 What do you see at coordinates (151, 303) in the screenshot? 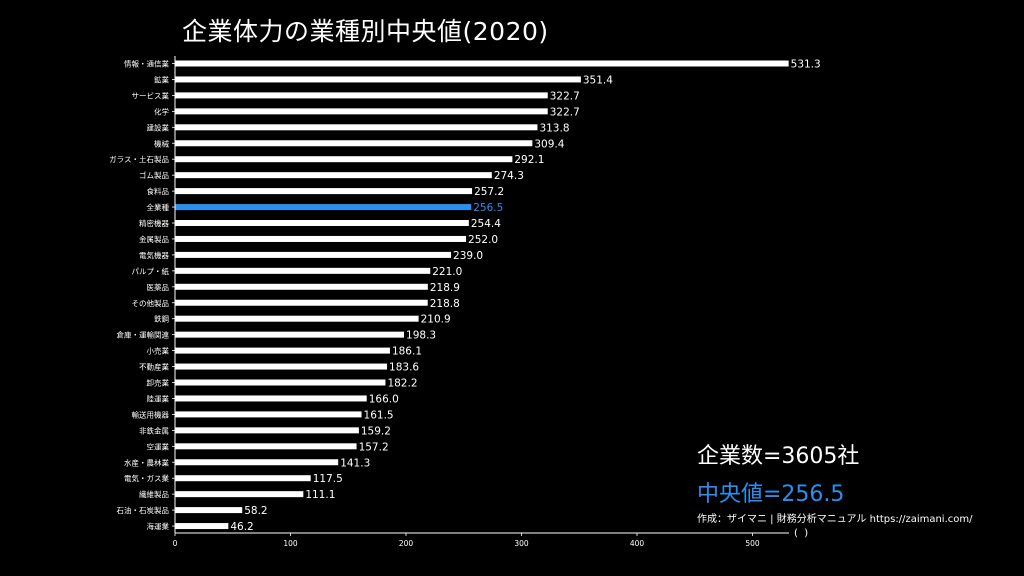
I see `y-tick-label: その他製品` at bounding box center [151, 303].